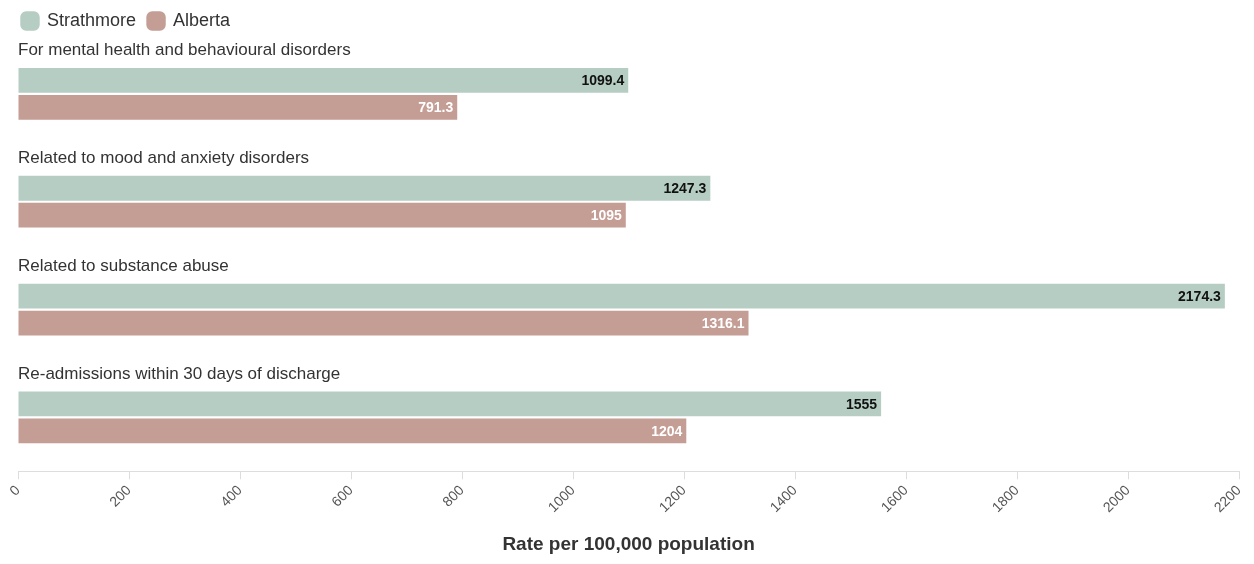 Image resolution: width=1254 pixels, height=564 pixels. Describe the element at coordinates (123, 266) in the screenshot. I see `y-tick-label: Related to substance abuse` at that location.